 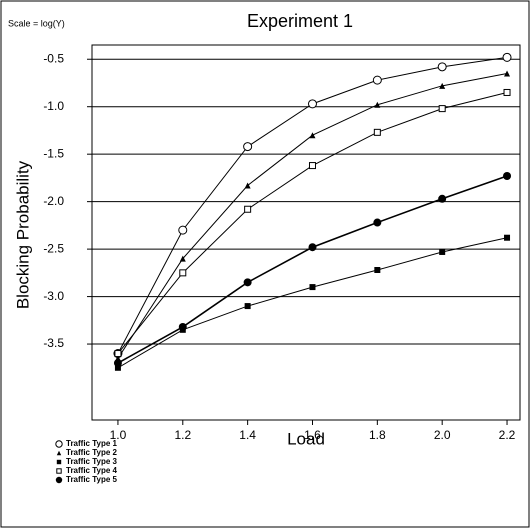 I want to click on x-axis-label: Load, so click(x=306, y=438).